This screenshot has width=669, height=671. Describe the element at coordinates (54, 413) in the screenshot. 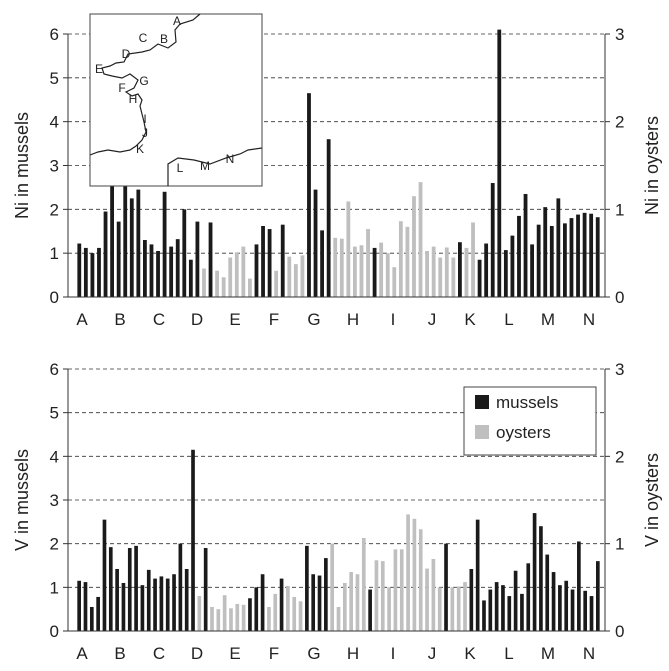

I see `y-tick-label: 5` at that location.